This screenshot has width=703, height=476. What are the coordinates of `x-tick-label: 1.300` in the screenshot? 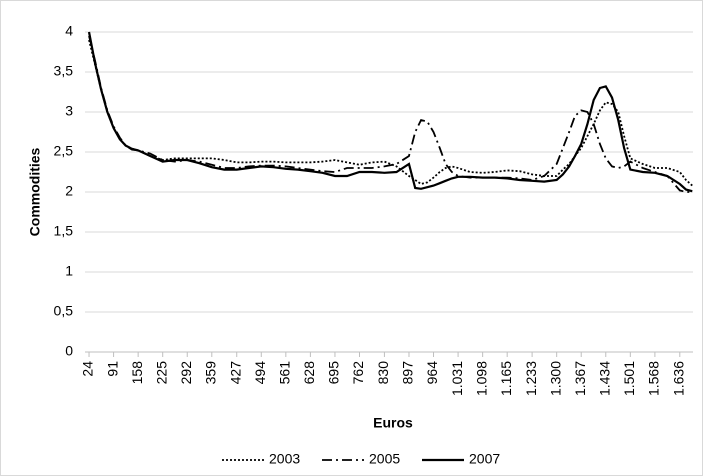 It's located at (555, 378).